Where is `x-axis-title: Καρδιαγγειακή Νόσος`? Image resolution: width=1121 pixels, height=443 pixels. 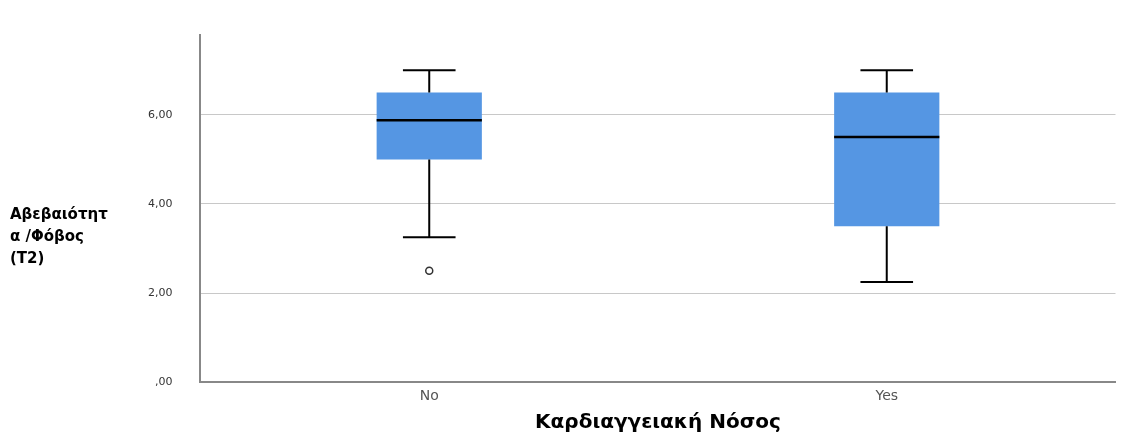 x-axis-title: Καρδιαγγειακή Νόσος is located at coordinates (658, 421).